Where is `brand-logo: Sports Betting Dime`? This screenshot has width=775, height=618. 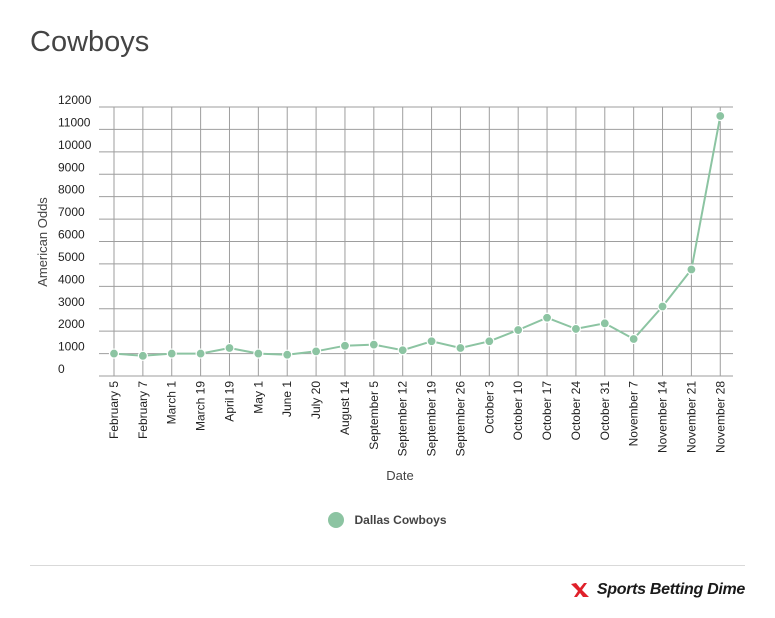
brand-logo: Sports Betting Dime is located at coordinates (657, 590).